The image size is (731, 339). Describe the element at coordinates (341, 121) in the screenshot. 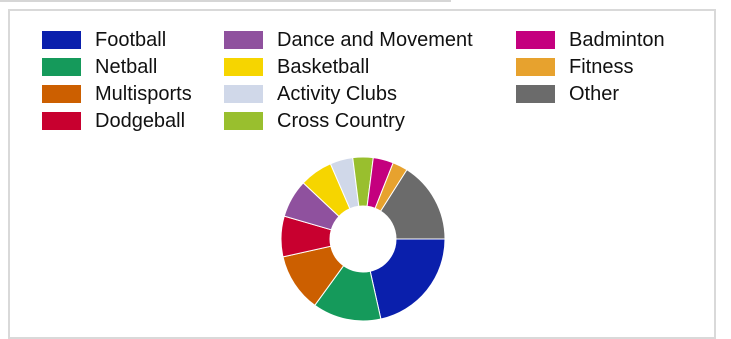

I see `legend-label-cross-country: Cross Country` at that location.